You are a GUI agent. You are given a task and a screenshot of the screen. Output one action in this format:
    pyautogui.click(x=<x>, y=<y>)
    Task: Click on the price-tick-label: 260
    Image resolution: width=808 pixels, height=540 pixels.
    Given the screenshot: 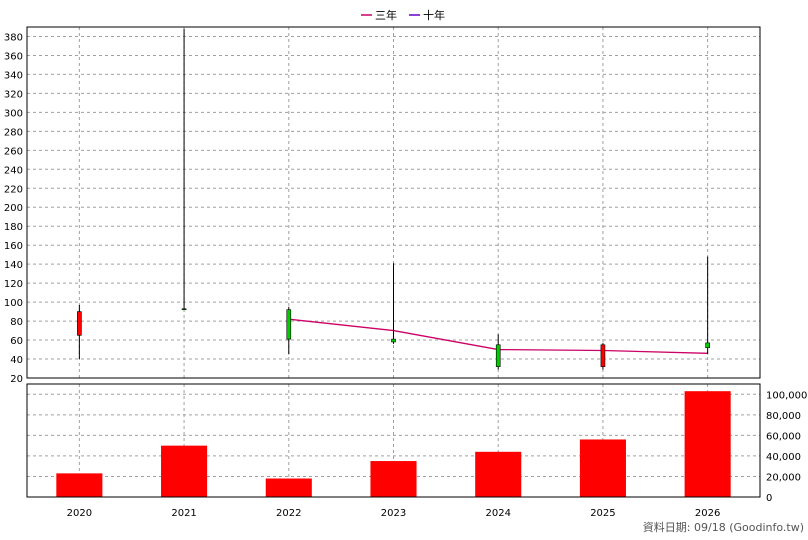 What is the action you would take?
    pyautogui.click(x=13, y=151)
    